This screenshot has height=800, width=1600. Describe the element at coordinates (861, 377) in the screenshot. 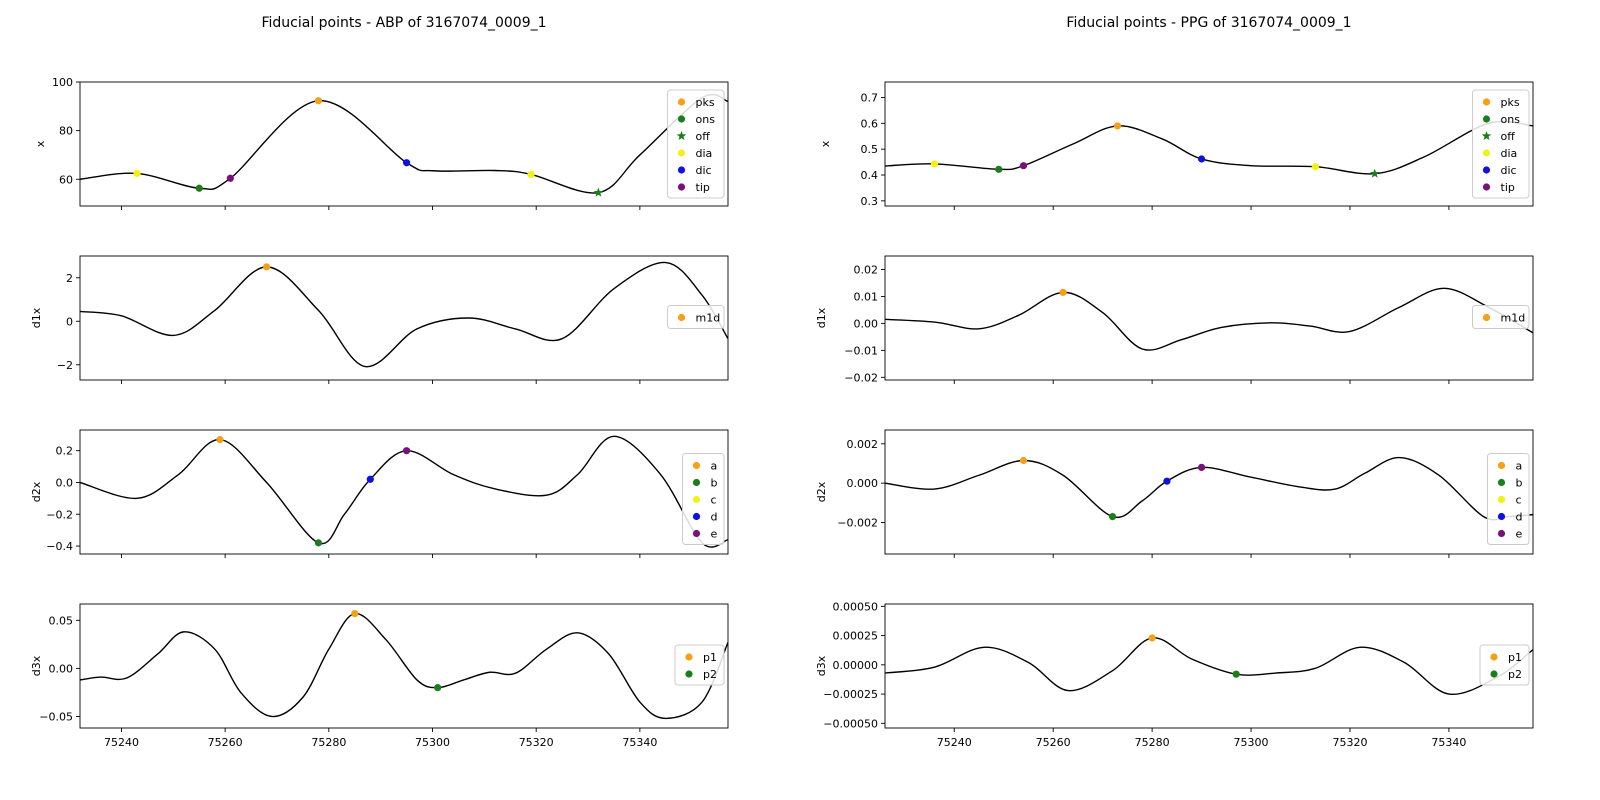

I see `y-tick-label: −0.02` at that location.